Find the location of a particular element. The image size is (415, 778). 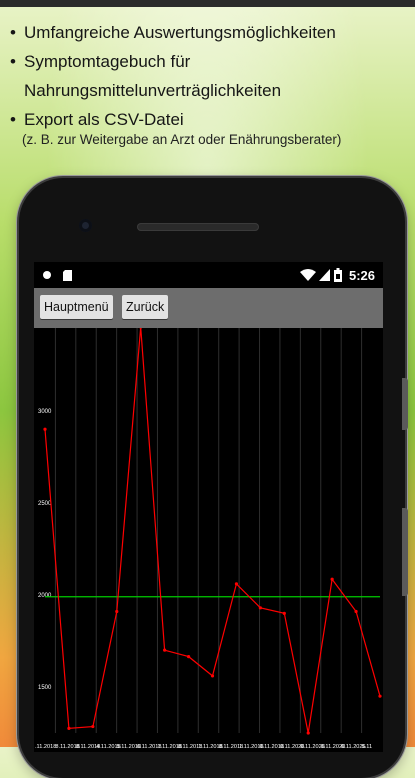

y-tick-label: 2000 is located at coordinates (45, 596).